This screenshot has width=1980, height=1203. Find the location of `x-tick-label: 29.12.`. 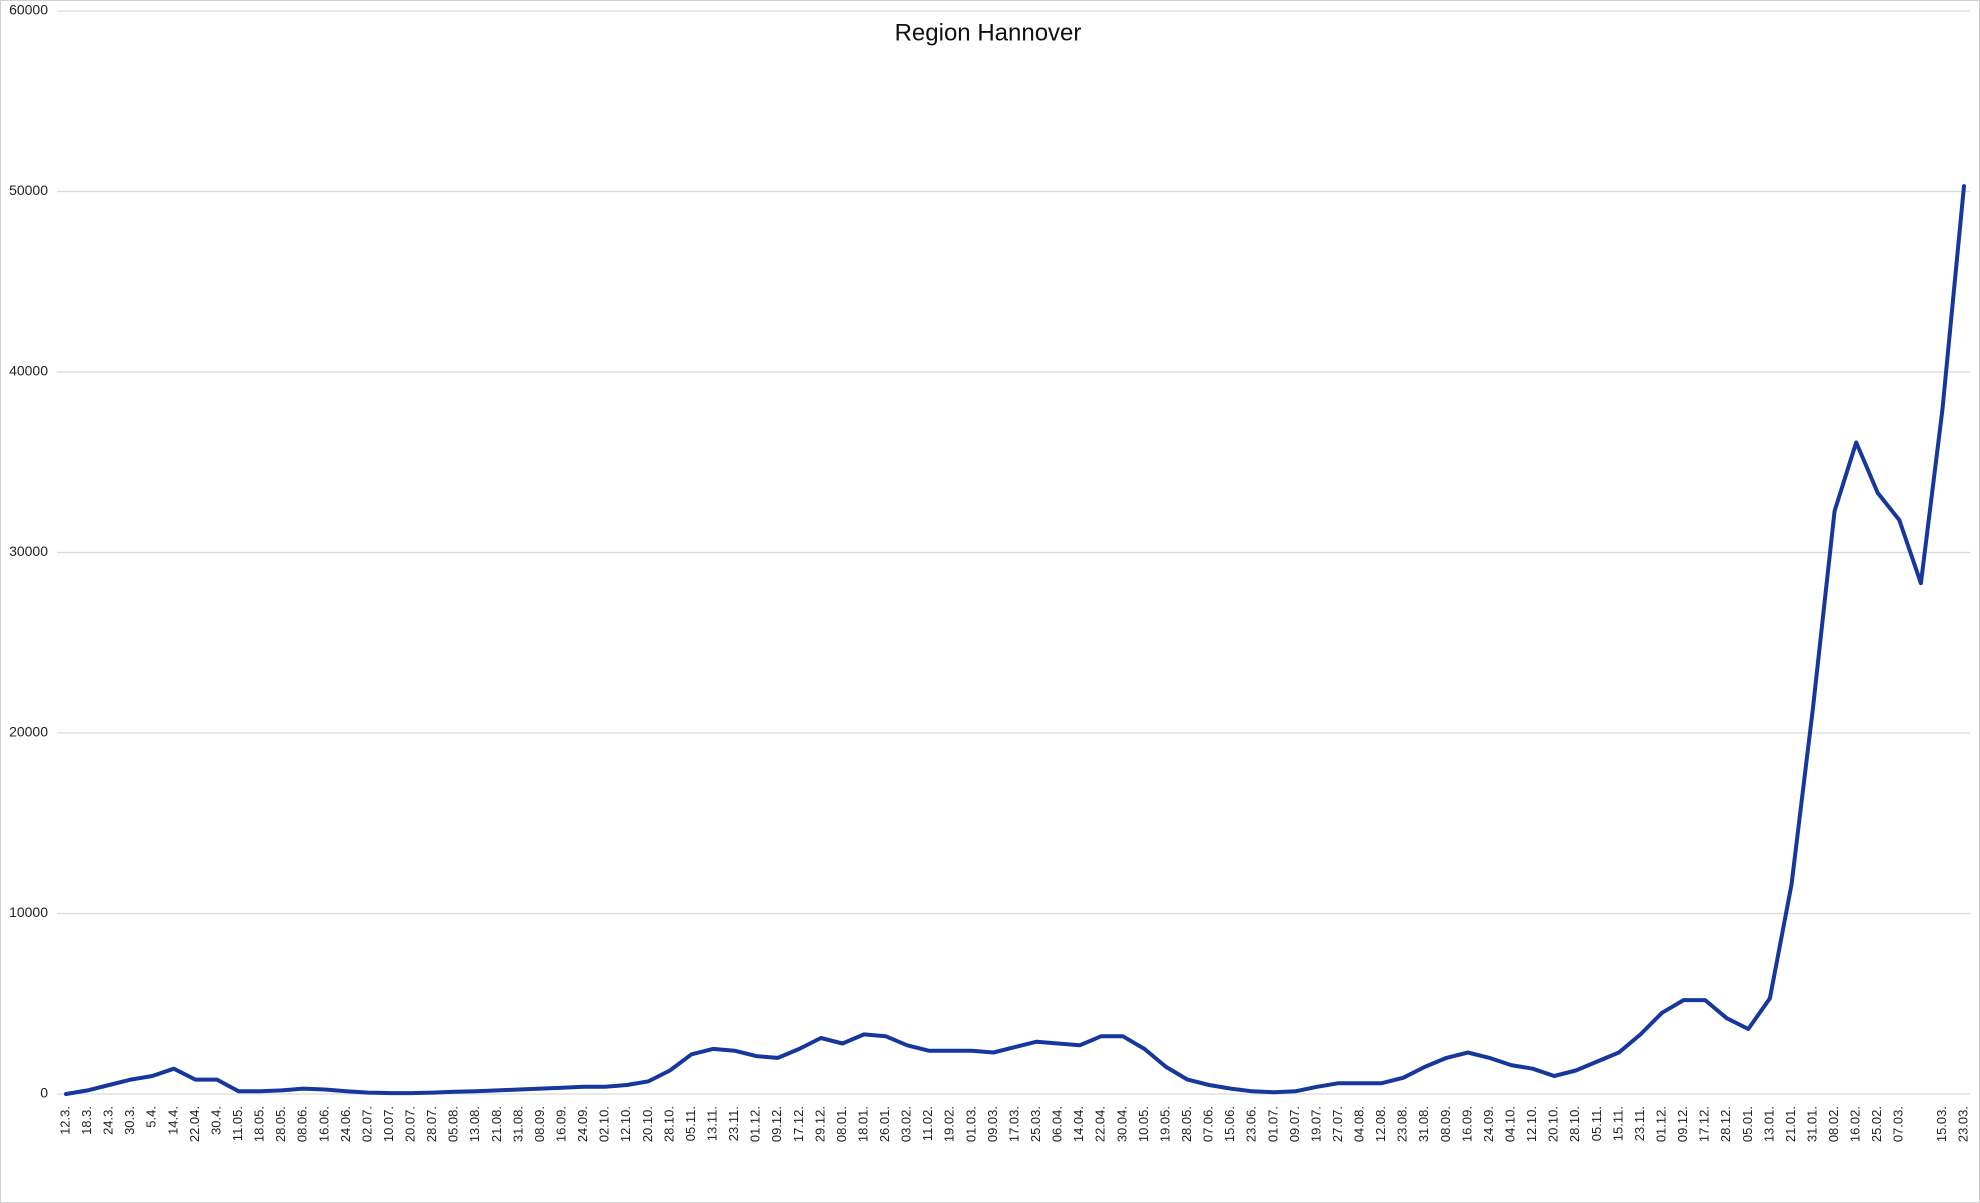

x-tick-label: 29.12. is located at coordinates (819, 1124).